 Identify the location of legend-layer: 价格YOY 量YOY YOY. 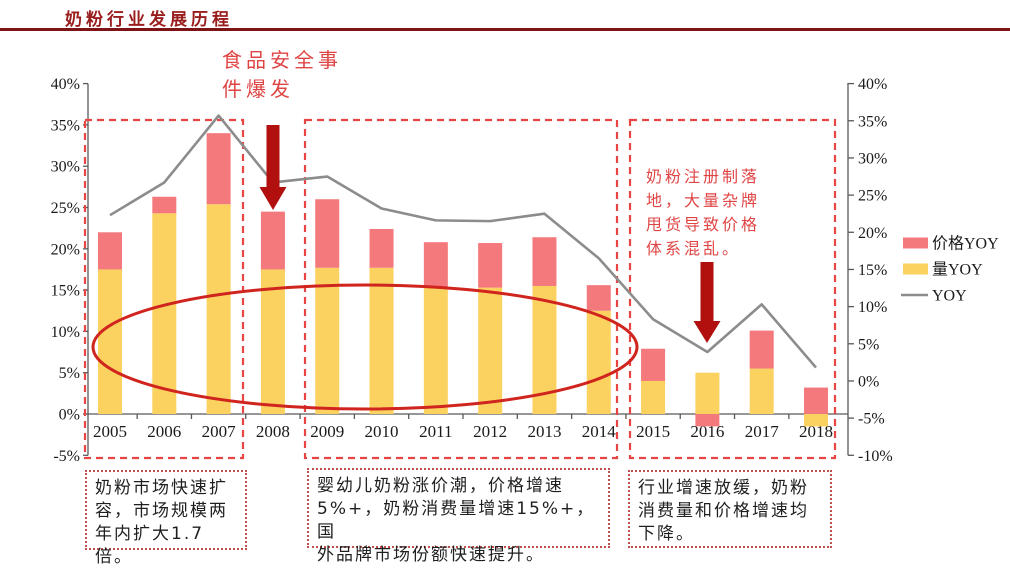
(950, 270).